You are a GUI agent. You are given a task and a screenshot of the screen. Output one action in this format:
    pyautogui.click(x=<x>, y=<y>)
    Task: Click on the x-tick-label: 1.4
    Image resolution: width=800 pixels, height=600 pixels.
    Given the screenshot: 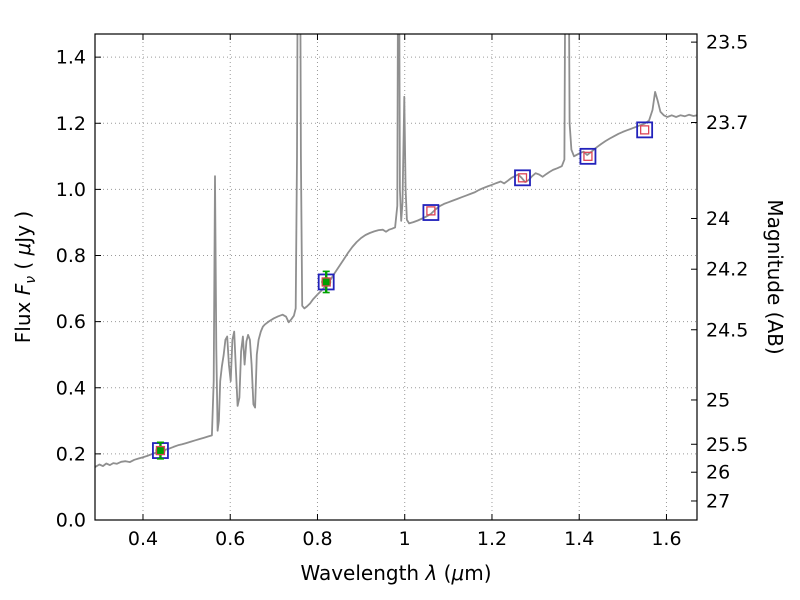 What is the action you would take?
    pyautogui.click(x=579, y=539)
    